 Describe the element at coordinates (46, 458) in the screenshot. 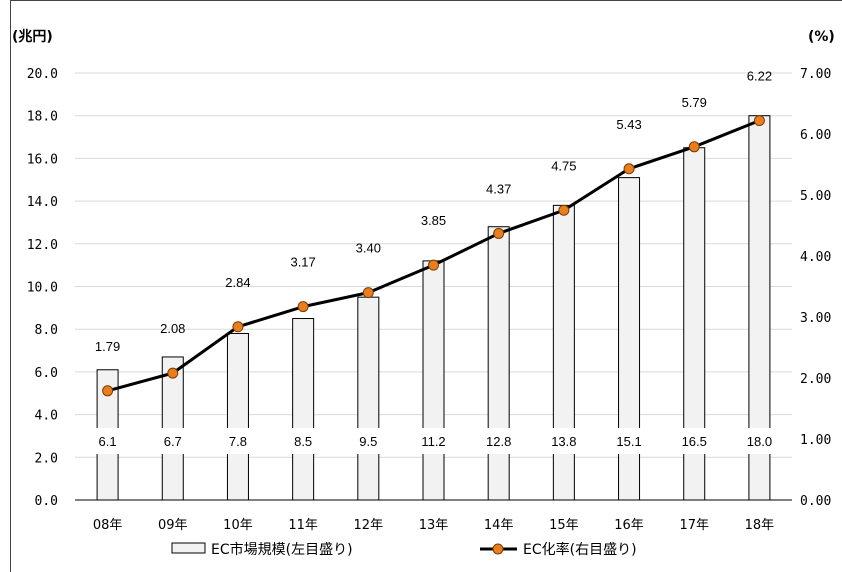

I see `left-axis-tick-label: 2.0` at that location.